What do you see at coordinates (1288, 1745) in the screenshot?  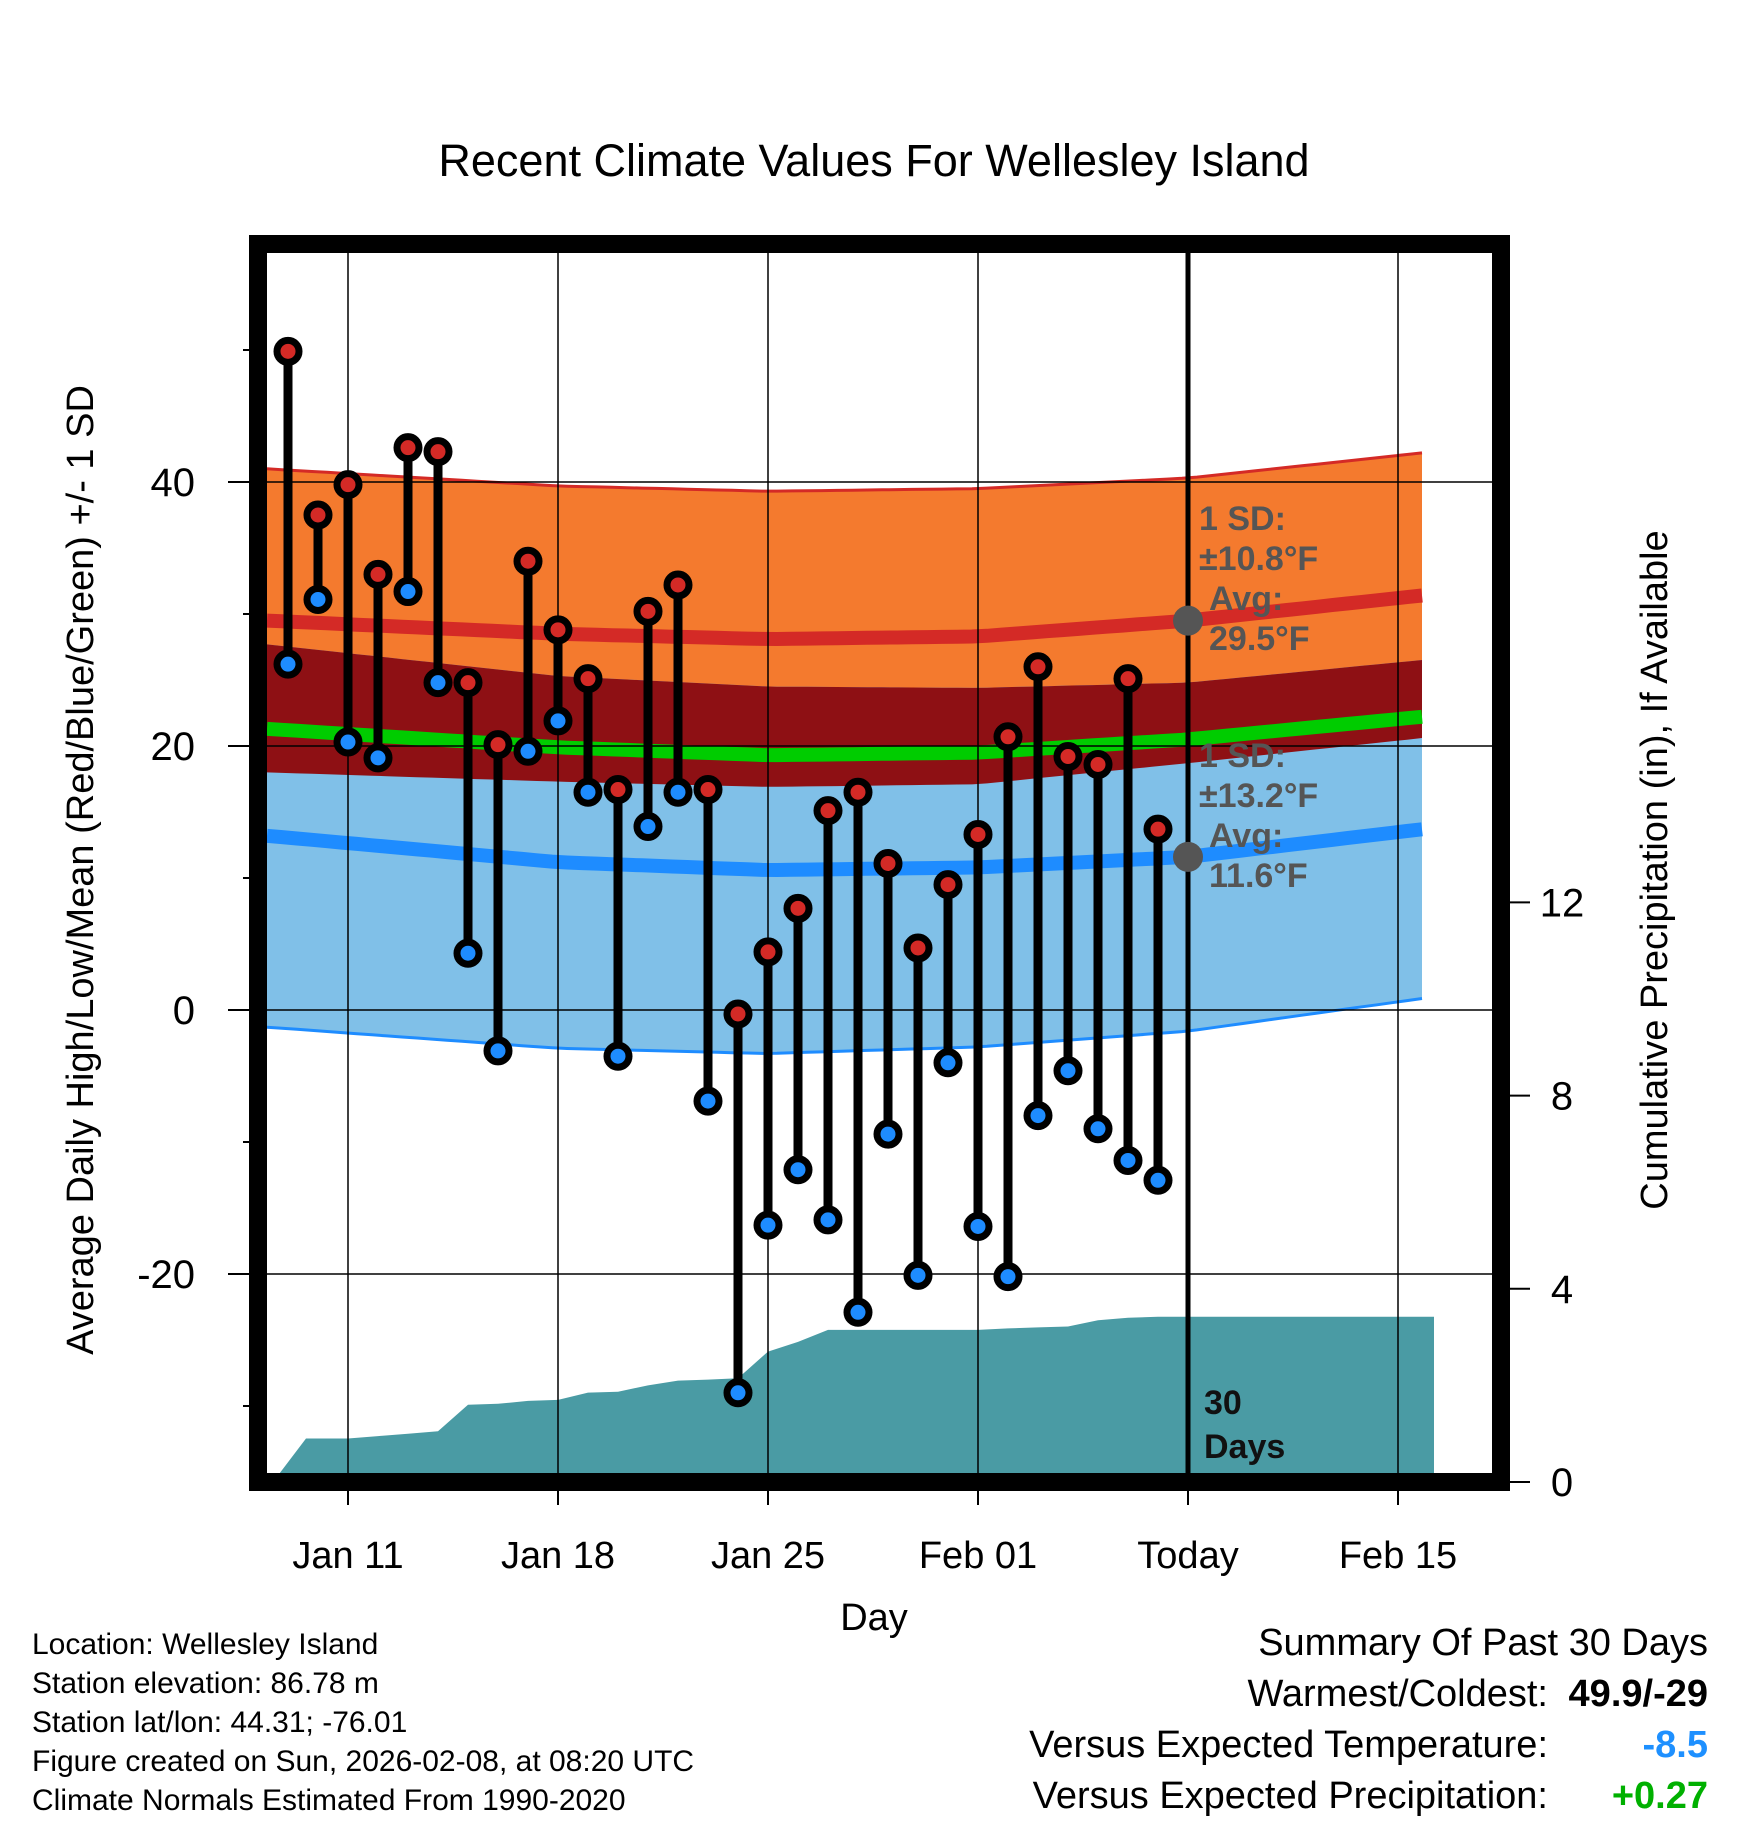 I see `temp-anomaly-label: Versus Expected Temperature:` at bounding box center [1288, 1745].